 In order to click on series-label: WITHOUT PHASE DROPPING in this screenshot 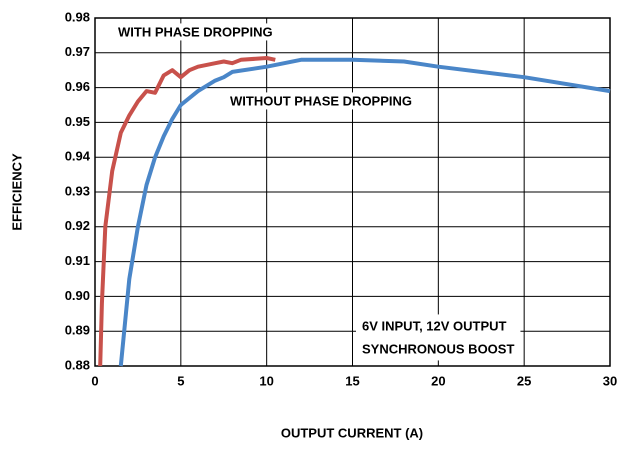, I will do `click(321, 100)`.